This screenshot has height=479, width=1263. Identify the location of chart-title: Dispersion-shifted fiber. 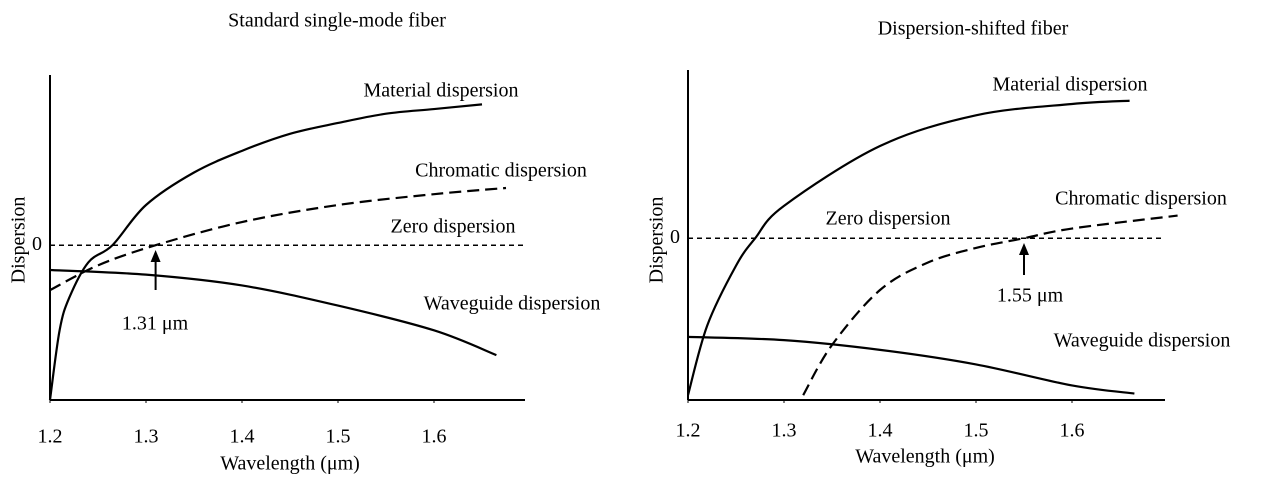
(973, 29).